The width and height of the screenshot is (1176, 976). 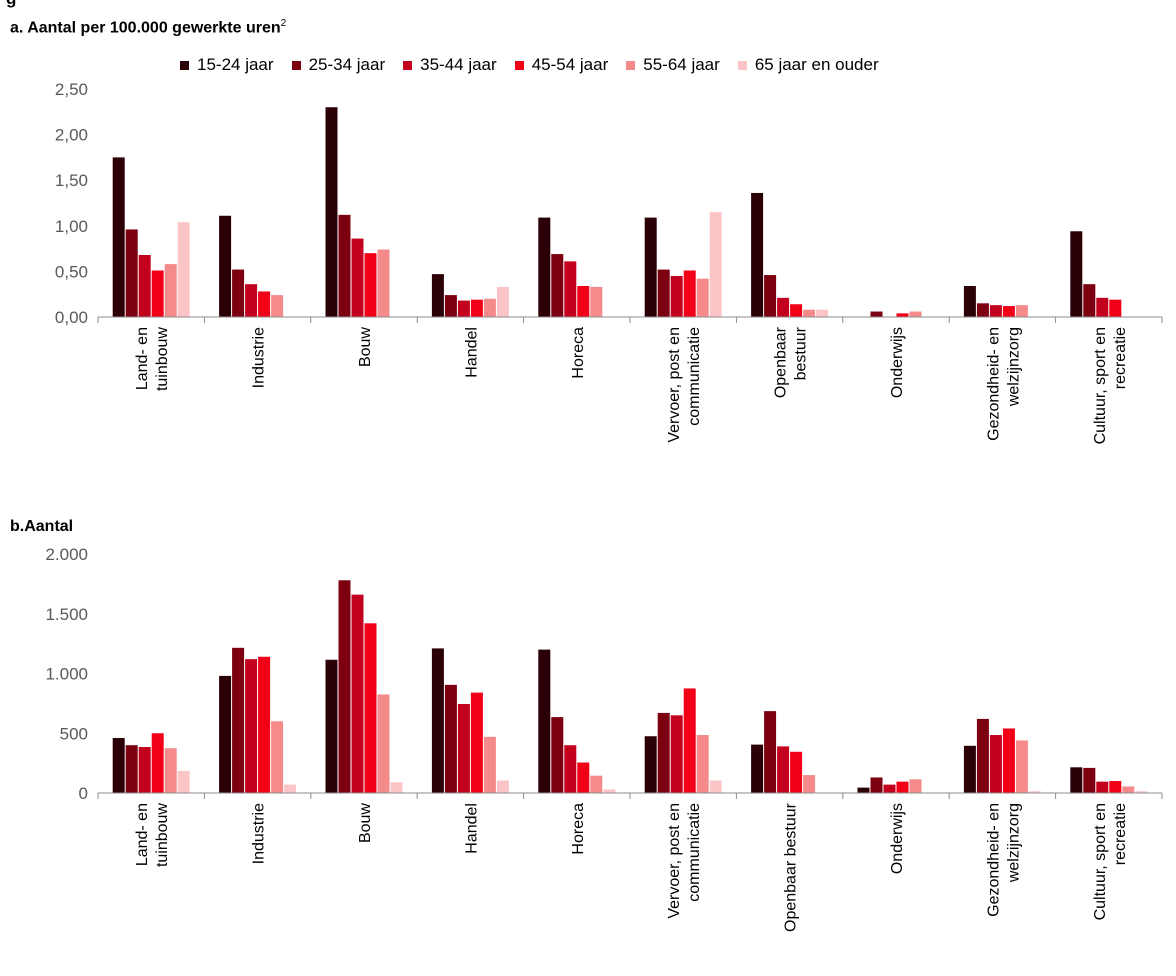 What do you see at coordinates (347, 64) in the screenshot?
I see `legend-label: 25-34 jaar` at bounding box center [347, 64].